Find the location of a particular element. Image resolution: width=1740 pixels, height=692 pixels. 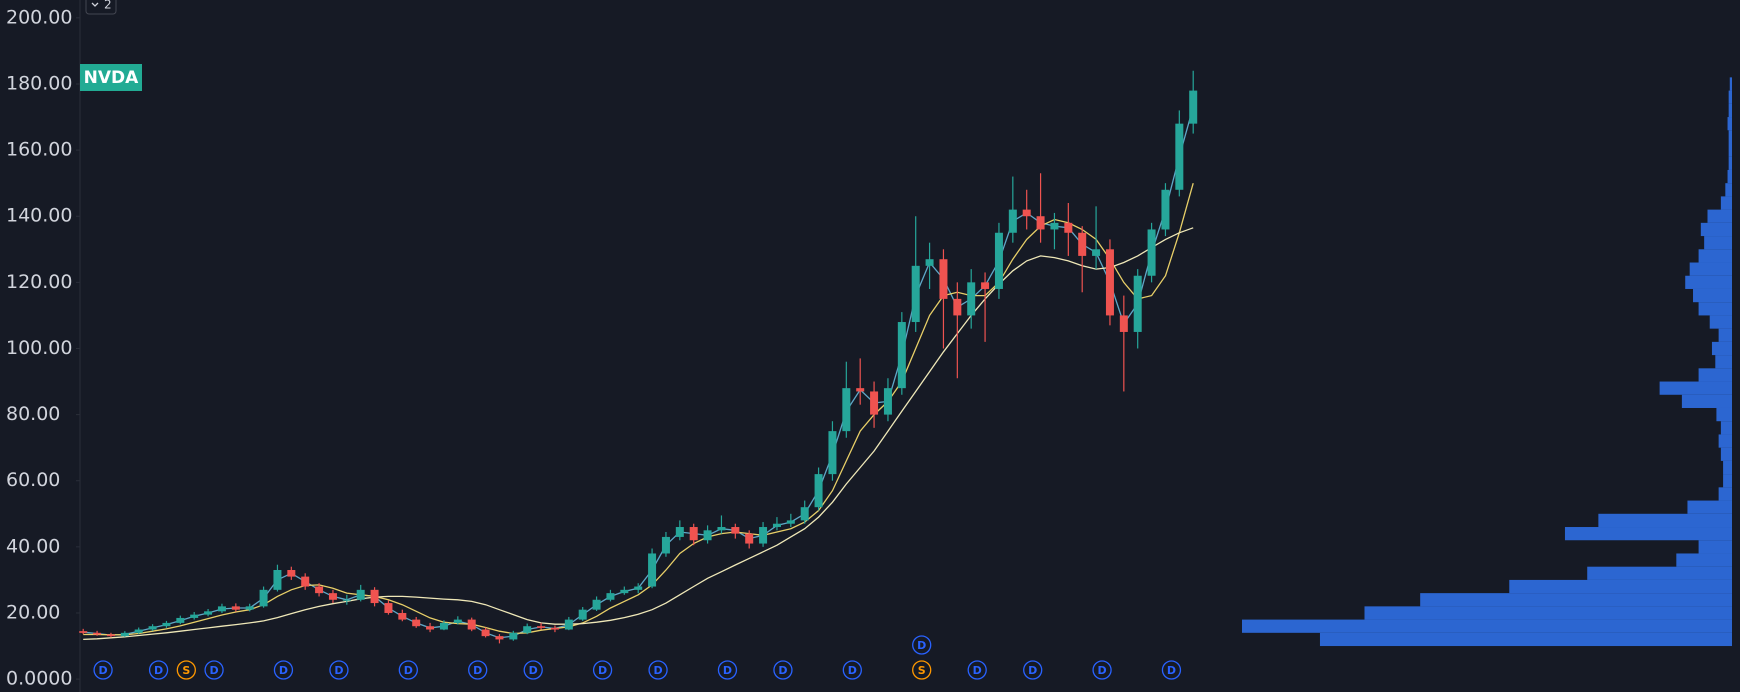

indicator-toggle: 2 is located at coordinates (101, 7).